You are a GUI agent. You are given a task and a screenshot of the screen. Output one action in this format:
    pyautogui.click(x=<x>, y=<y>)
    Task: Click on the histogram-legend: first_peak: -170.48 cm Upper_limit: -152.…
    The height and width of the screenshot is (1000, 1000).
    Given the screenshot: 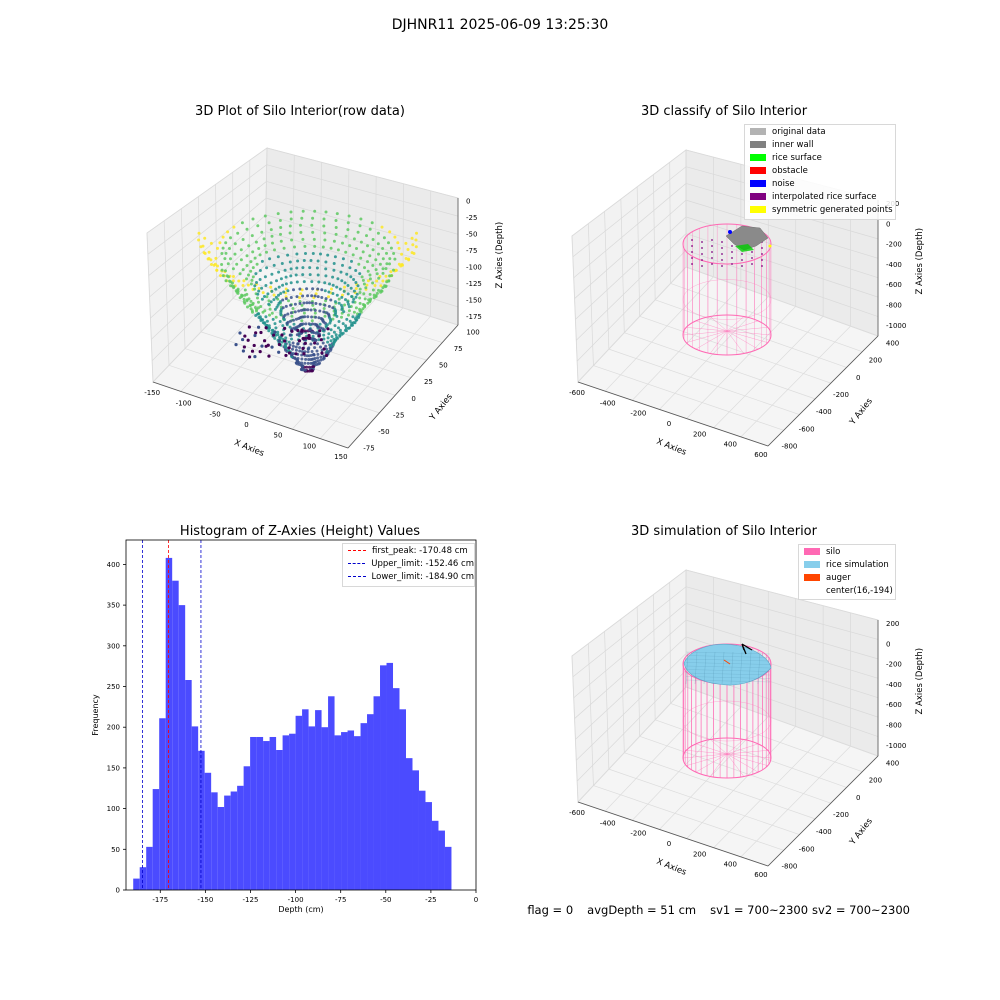 What is the action you would take?
    pyautogui.click(x=408, y=565)
    